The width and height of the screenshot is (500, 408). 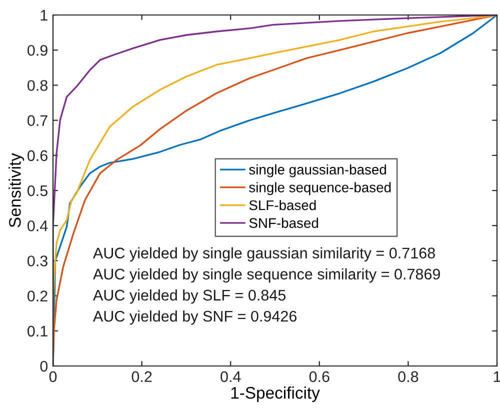 What do you see at coordinates (38, 120) in the screenshot?
I see `y-tick-label: 0.7` at bounding box center [38, 120].